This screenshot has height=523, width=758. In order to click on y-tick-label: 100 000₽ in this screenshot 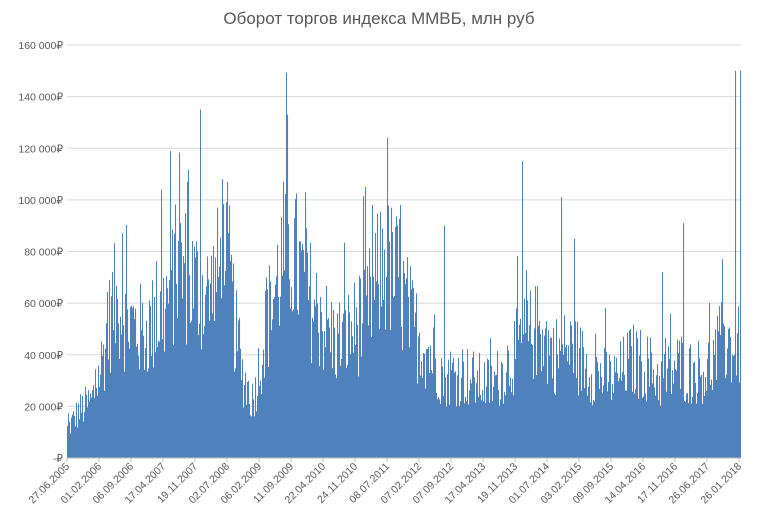, I will do `click(40, 201)`.